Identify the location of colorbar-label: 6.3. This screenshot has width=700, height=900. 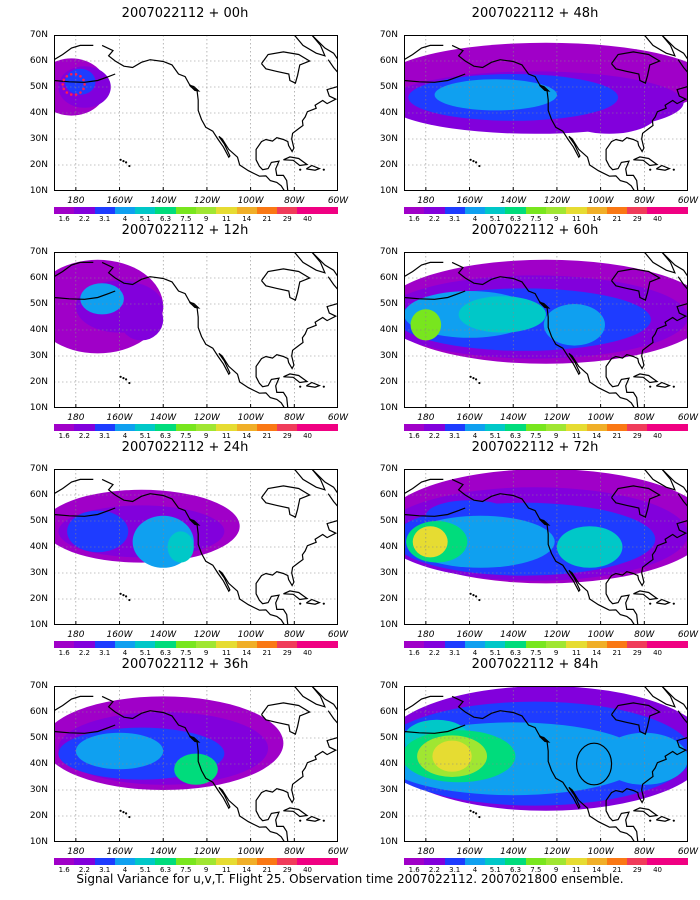
(515, 436).